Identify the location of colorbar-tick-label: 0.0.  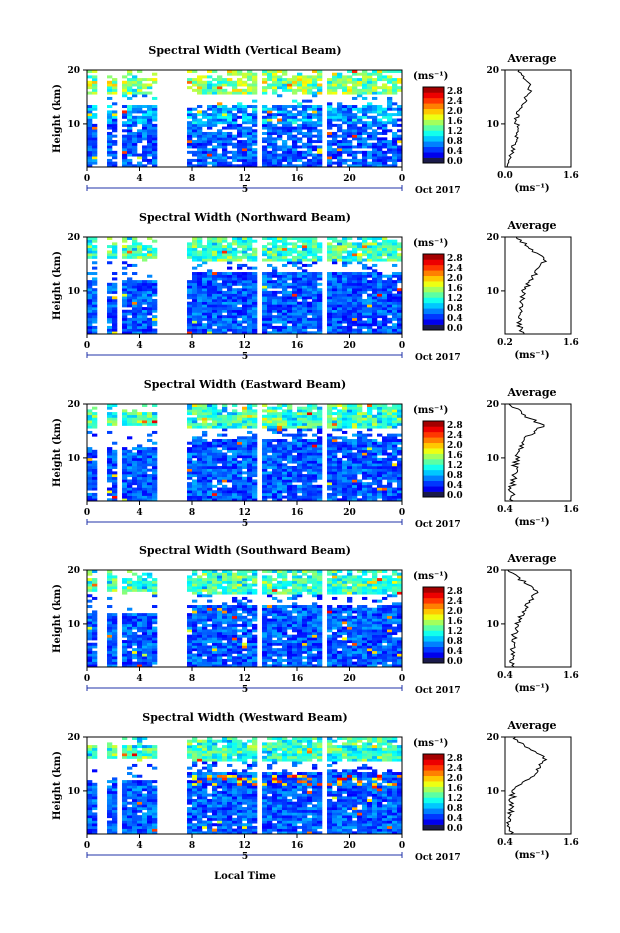
(455, 162).